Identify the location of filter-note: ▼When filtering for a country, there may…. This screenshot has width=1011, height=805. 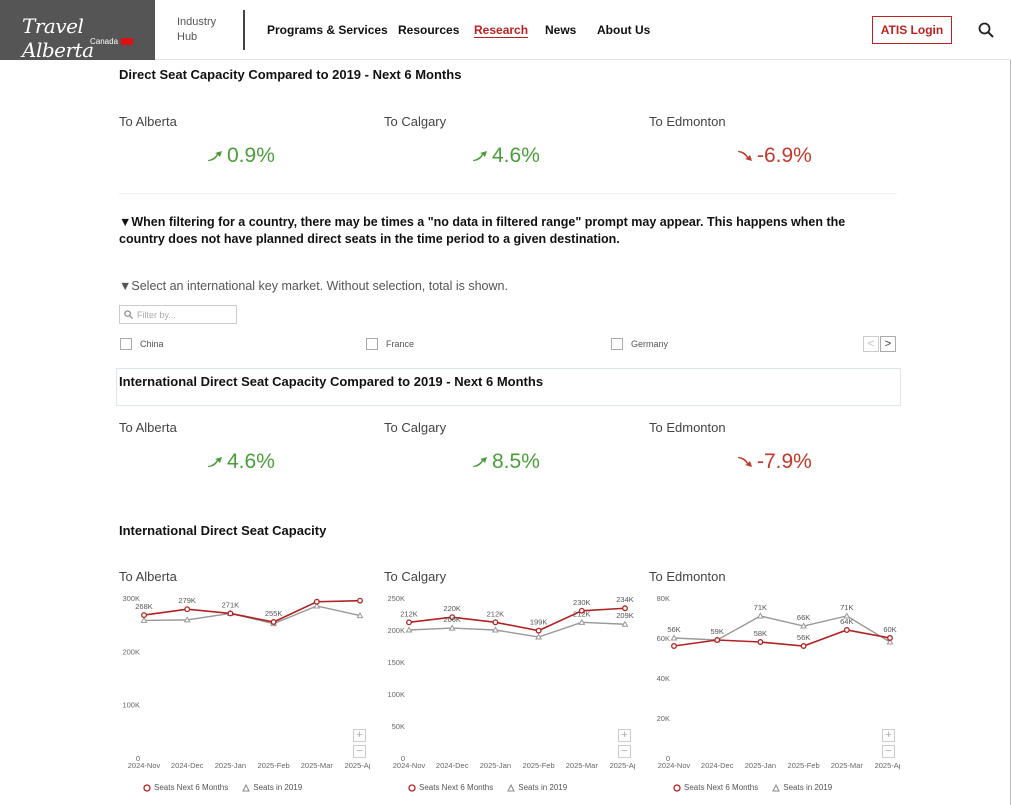
(482, 230).